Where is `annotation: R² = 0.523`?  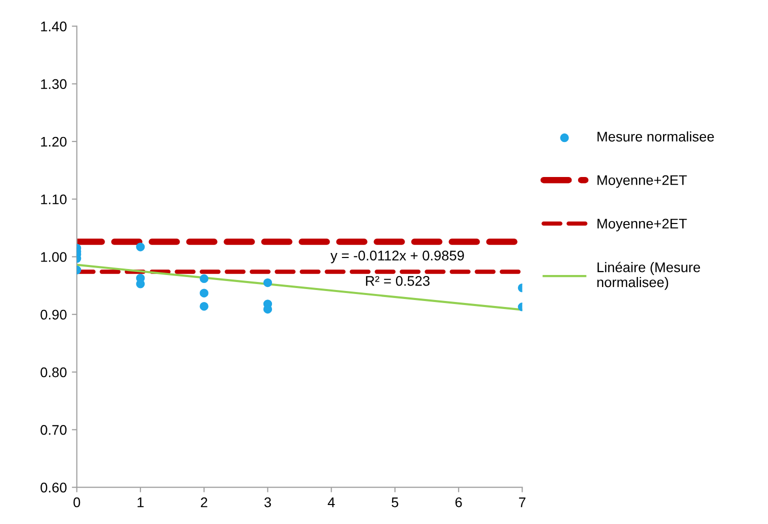 annotation: R² = 0.523 is located at coordinates (398, 281).